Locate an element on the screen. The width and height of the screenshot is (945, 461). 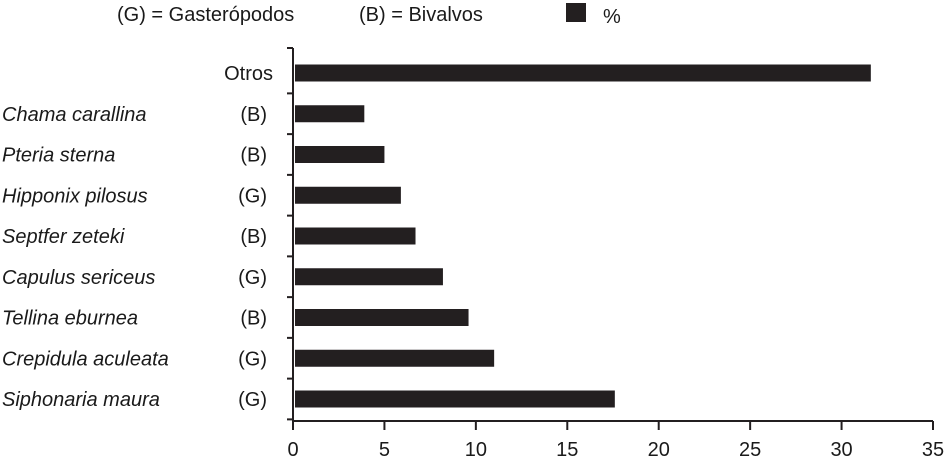
legend: (G) = Gasterópodos (B) = Bivalvos % is located at coordinates (369, 15).